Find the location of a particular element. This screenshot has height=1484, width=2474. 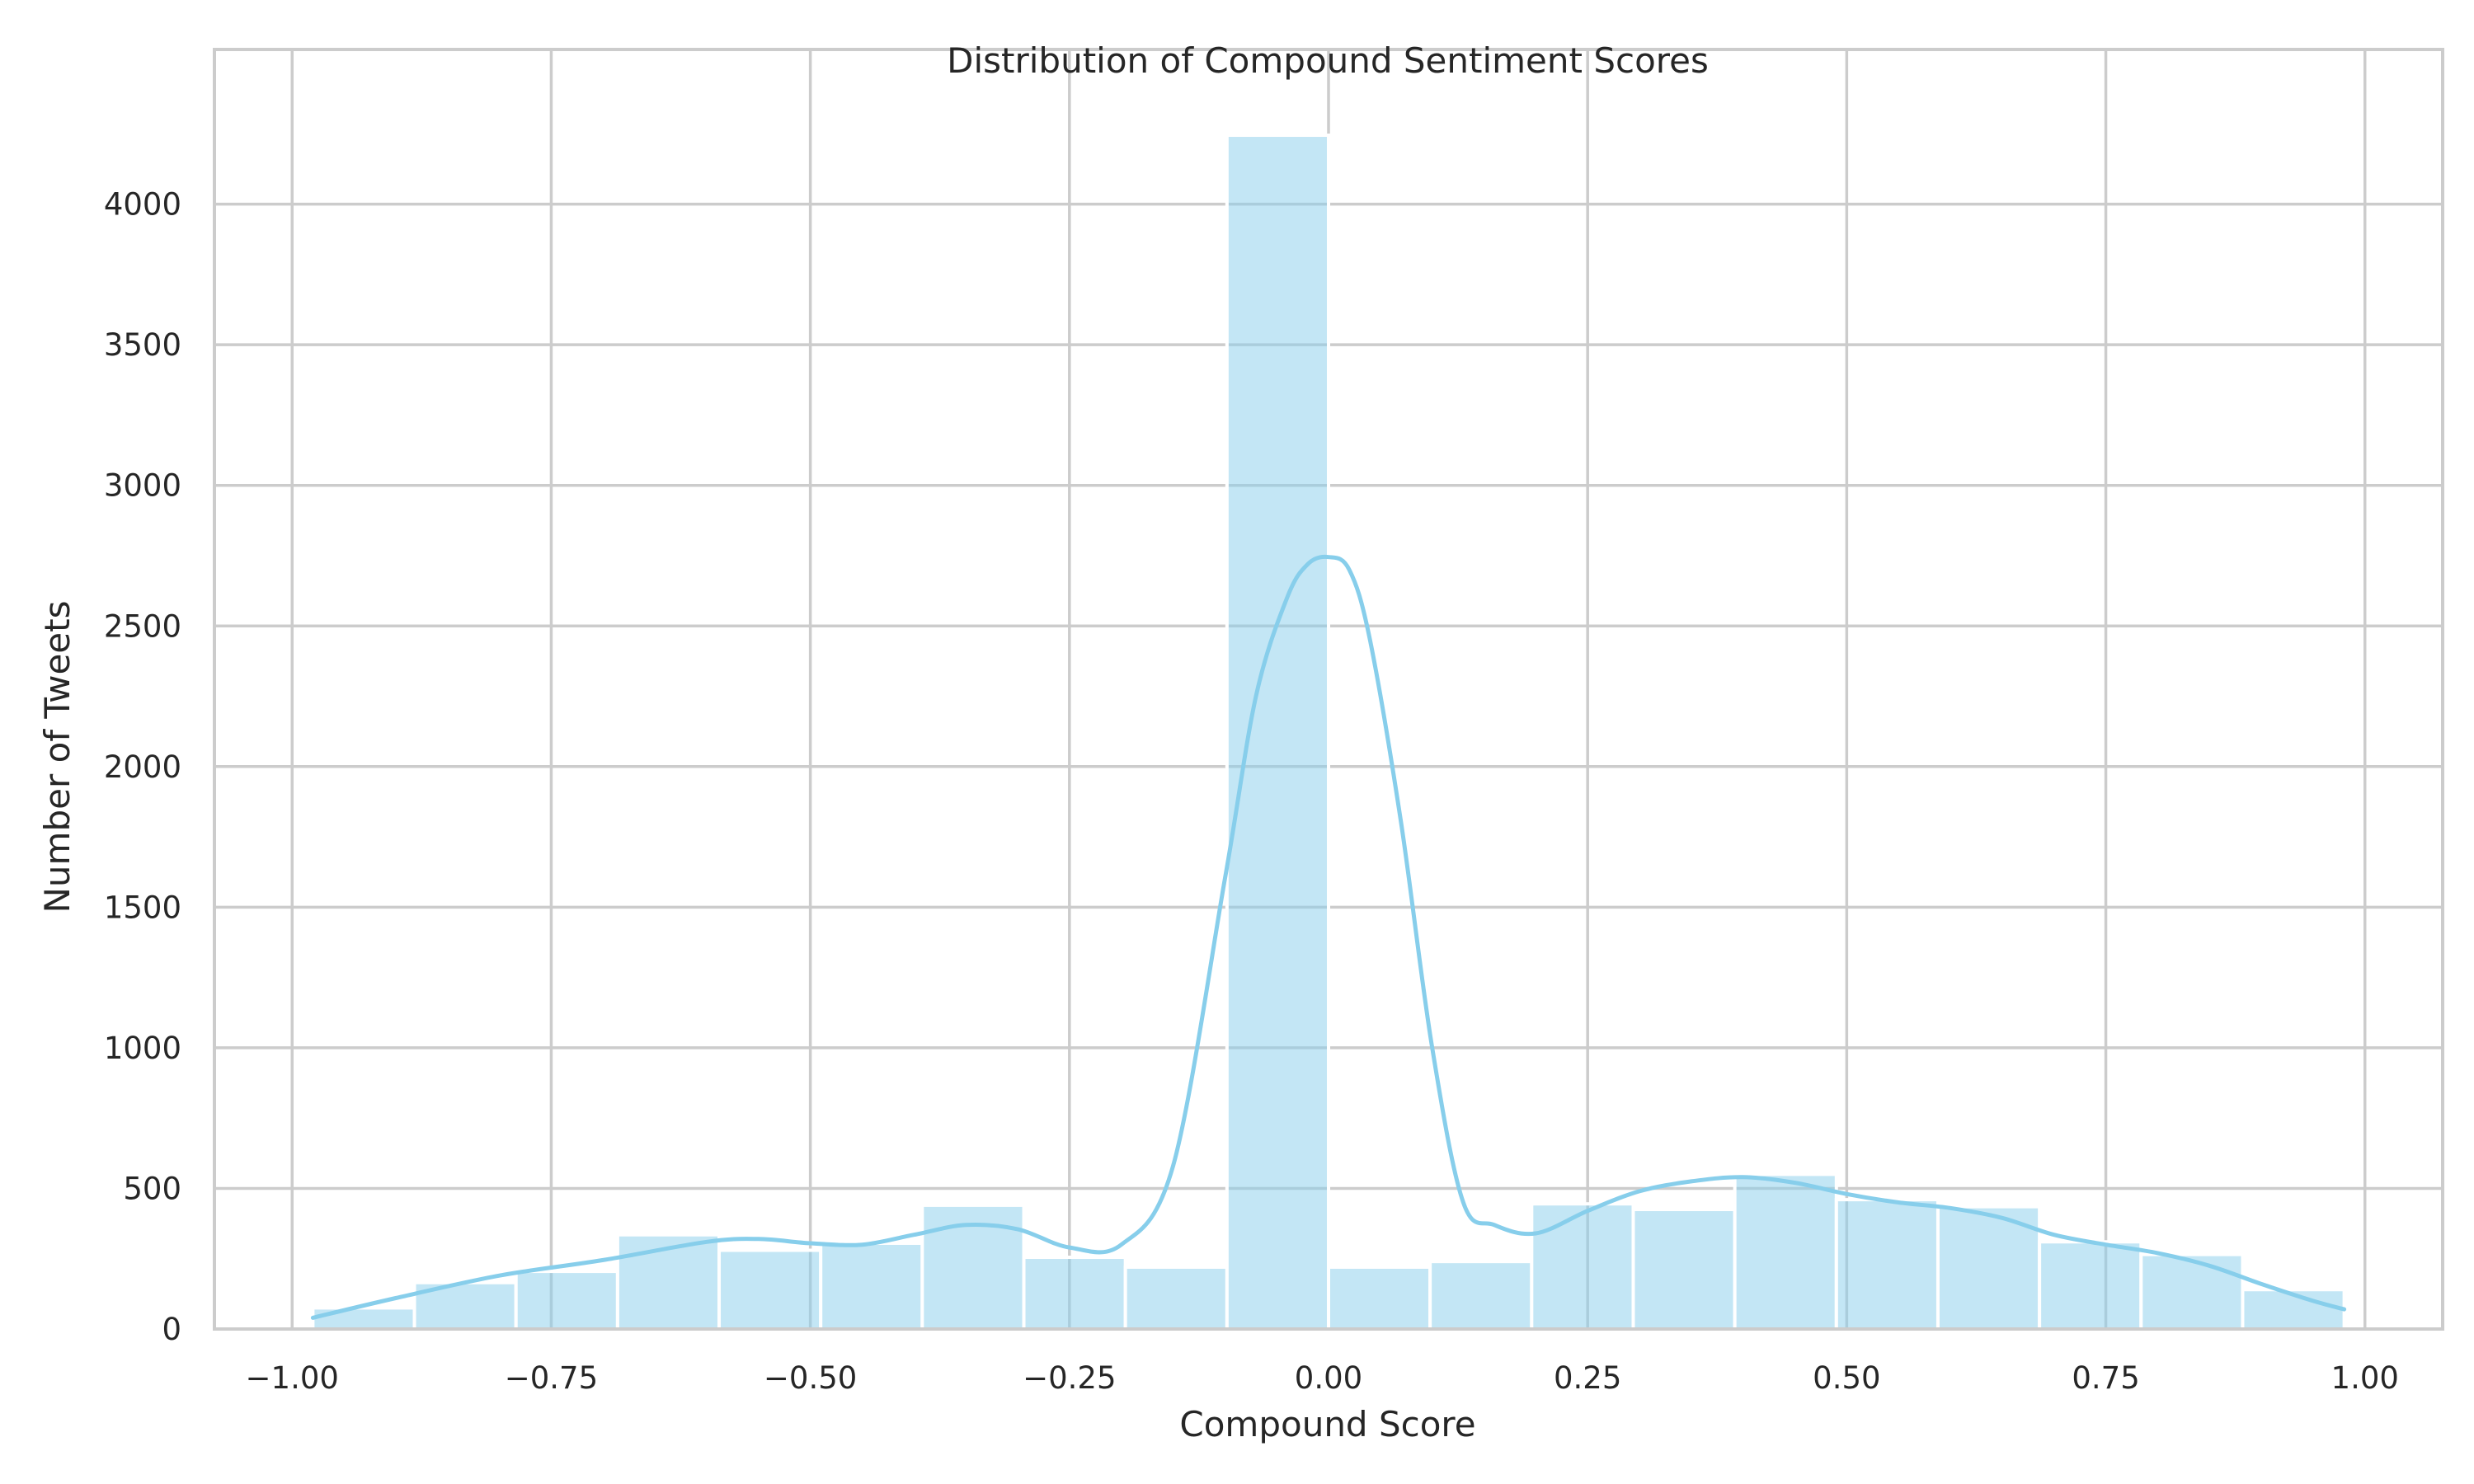

y-tick-label: 2500 is located at coordinates (142, 626).